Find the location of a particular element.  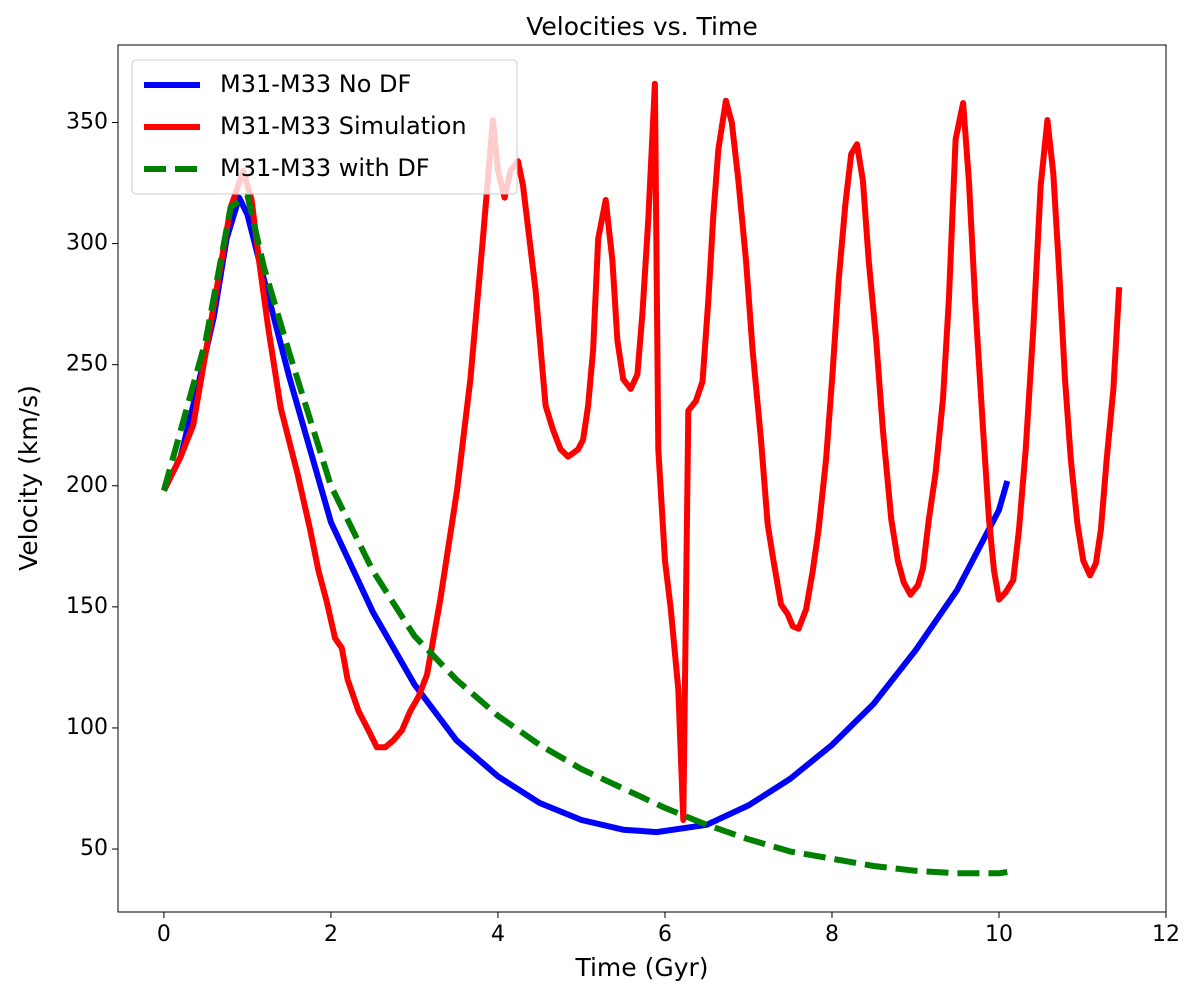

legend-label: M31-M33 with DF is located at coordinates (325, 168).